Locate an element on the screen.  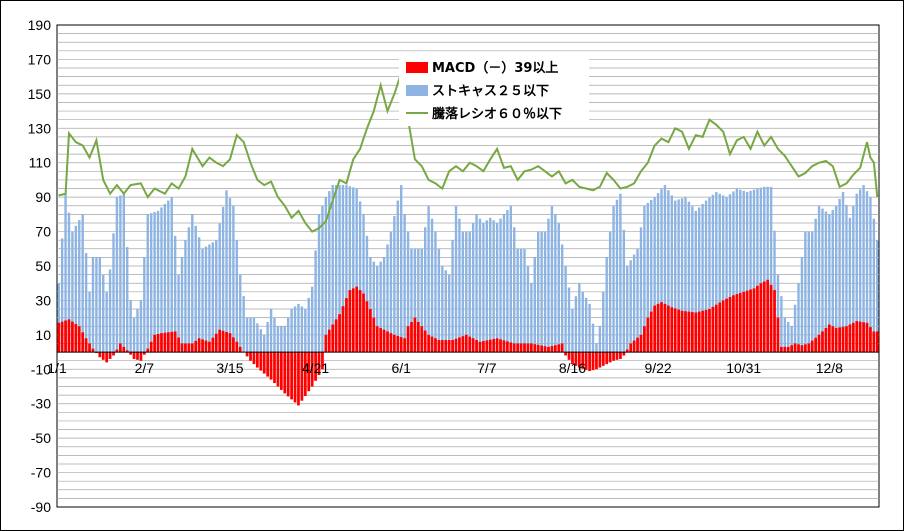
y-tick-label: -50 is located at coordinates (41, 438).